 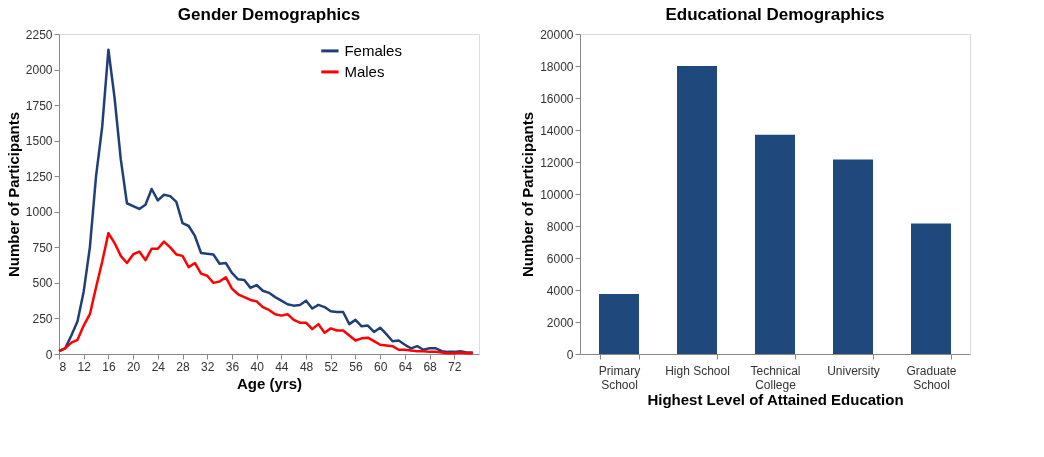 What do you see at coordinates (306, 366) in the screenshot?
I see `x-tick-label: 48` at bounding box center [306, 366].